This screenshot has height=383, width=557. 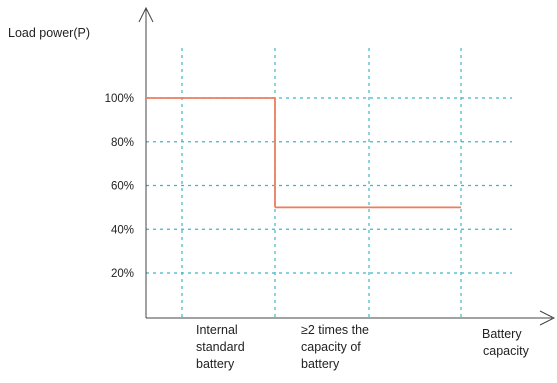 I want to click on x-axis-label: Battery capacity, so click(x=506, y=342).